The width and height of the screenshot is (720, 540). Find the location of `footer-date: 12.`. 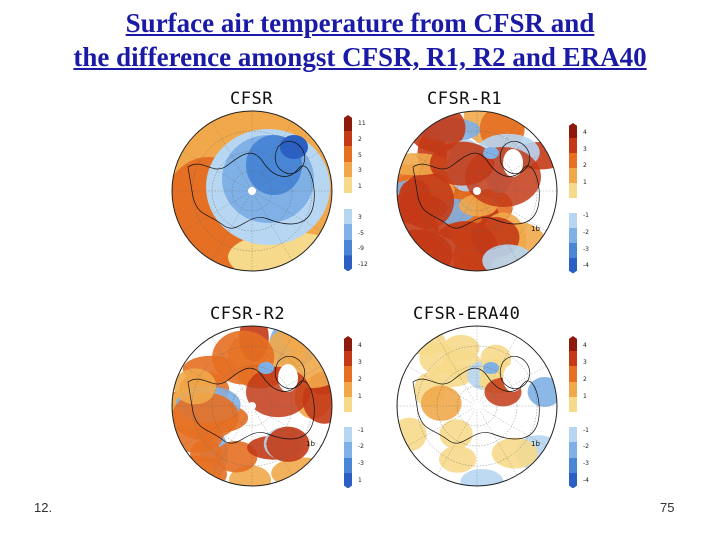

footer-date: 12. is located at coordinates (43, 507).